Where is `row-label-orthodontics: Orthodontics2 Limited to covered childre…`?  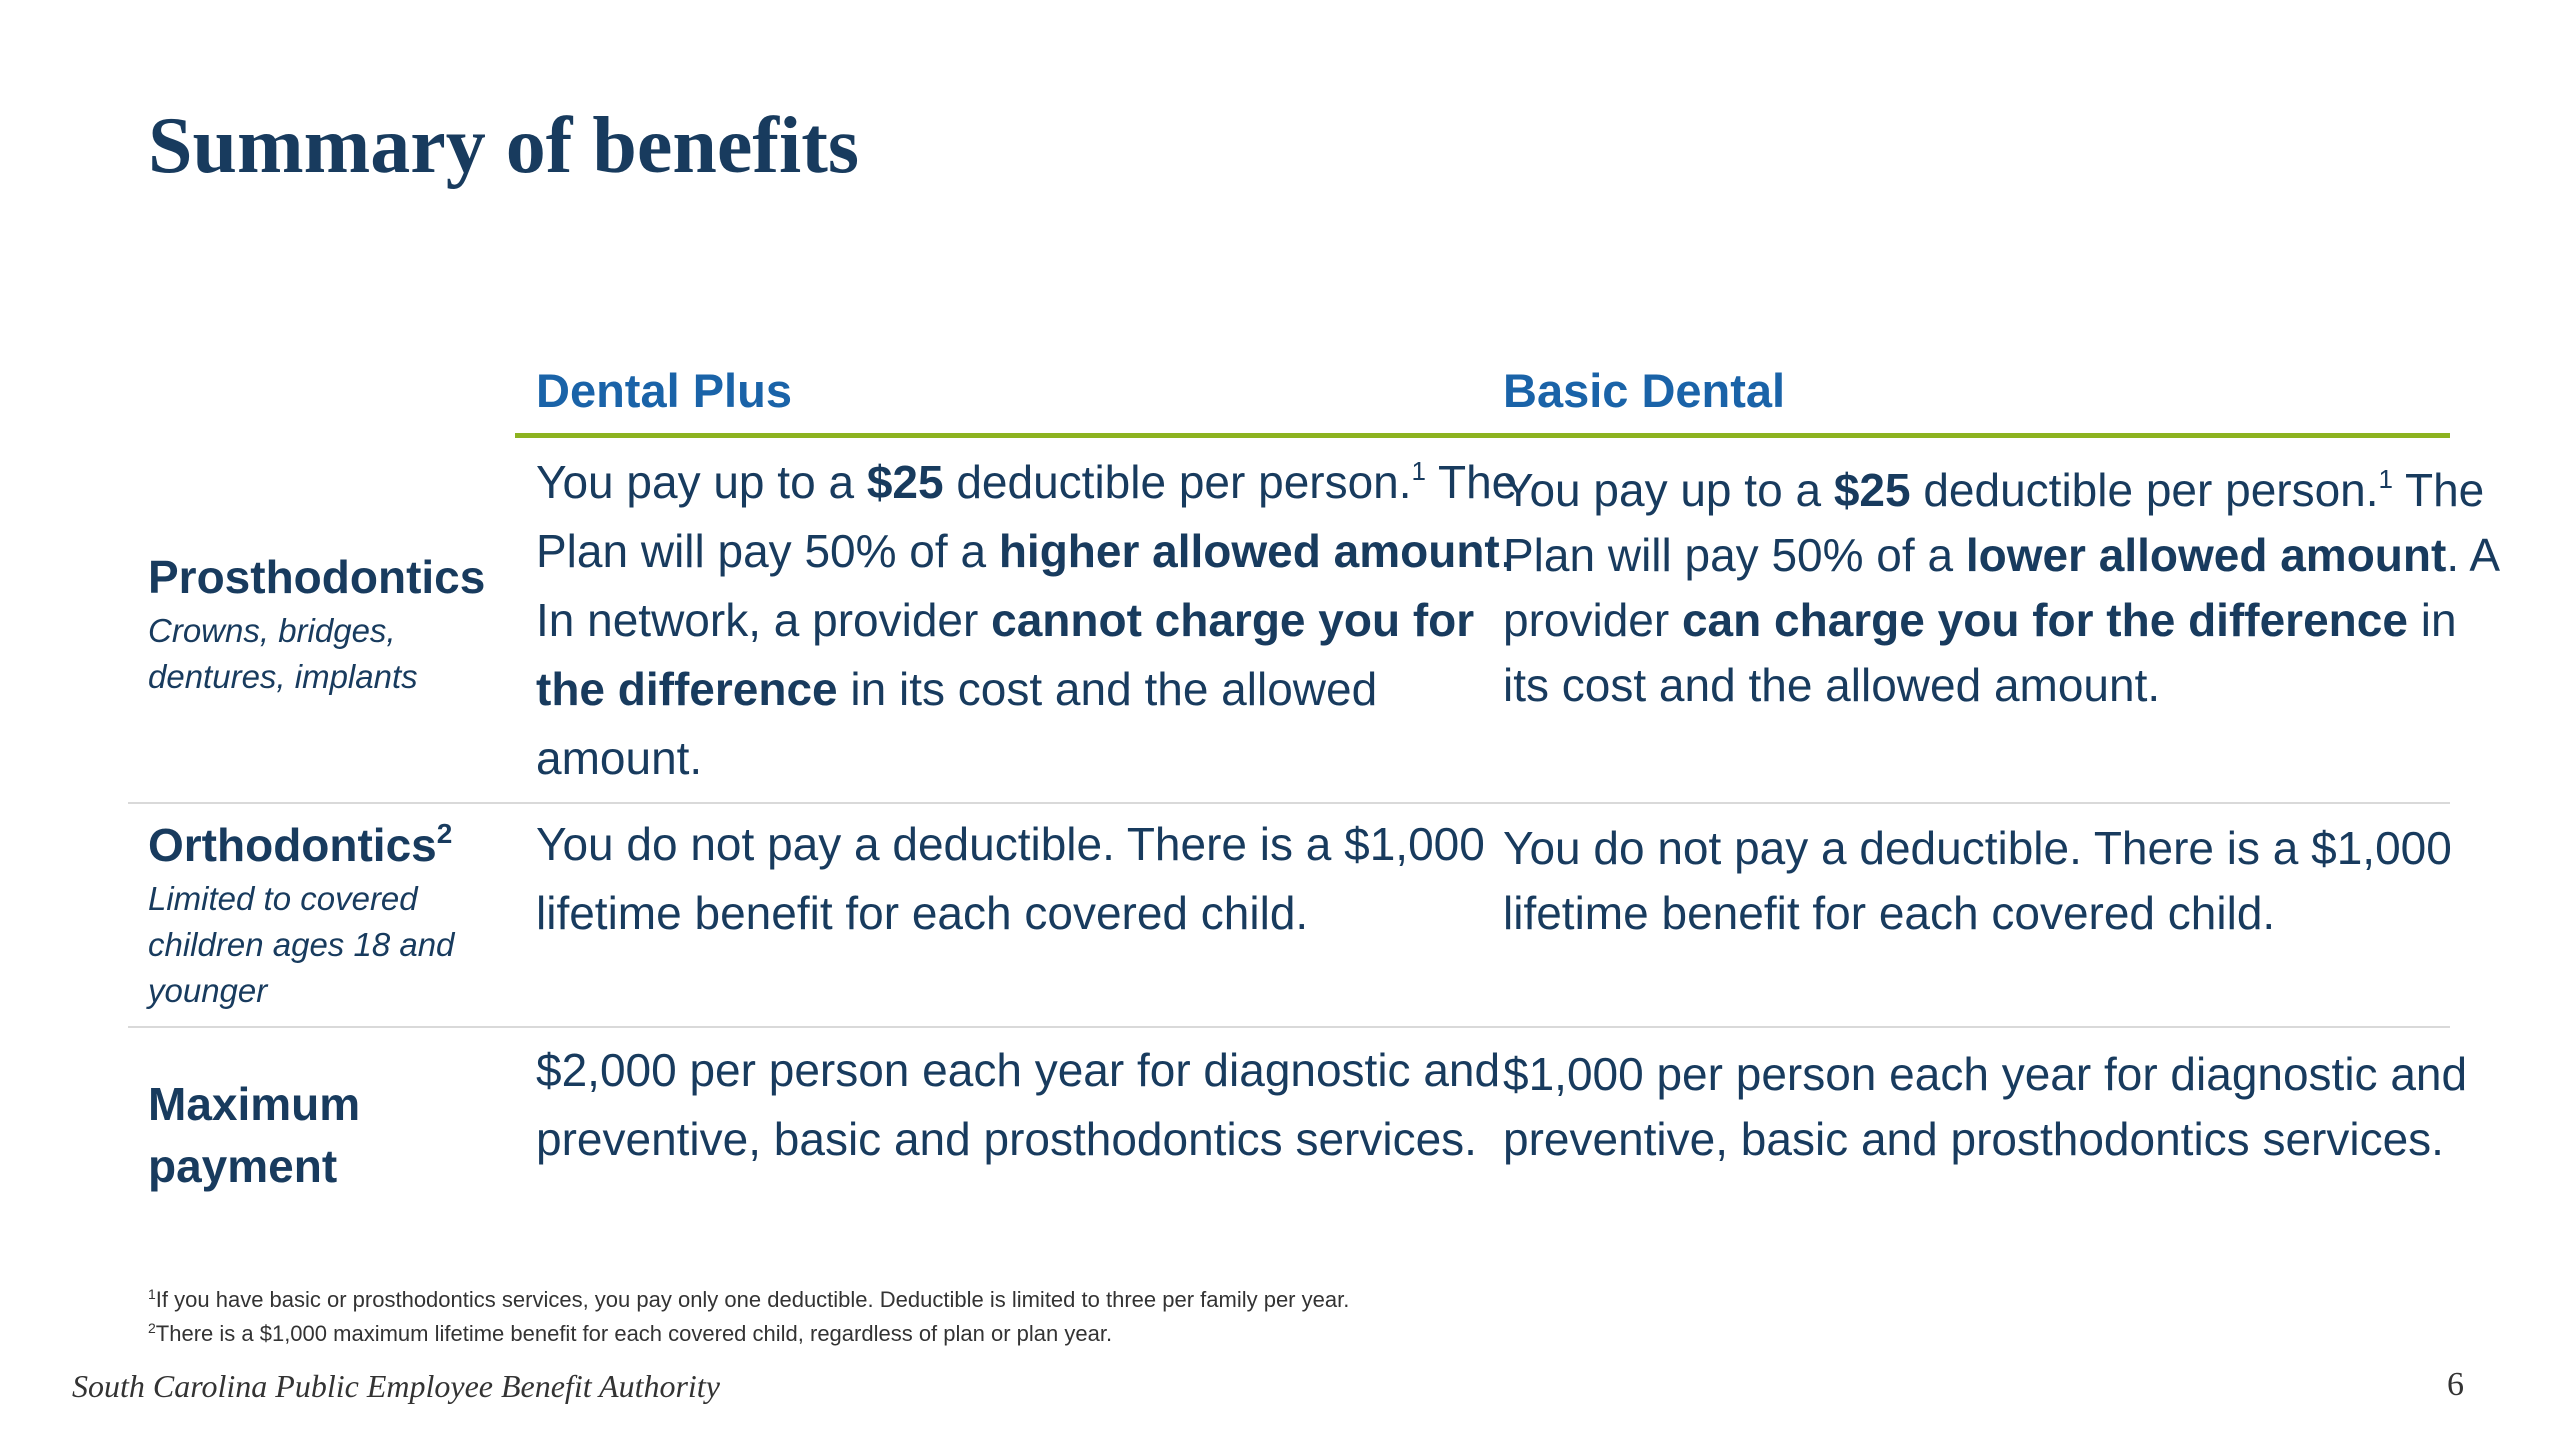 row-label-orthodontics: Orthodontics2 Limited to covered childre… is located at coordinates (325, 914).